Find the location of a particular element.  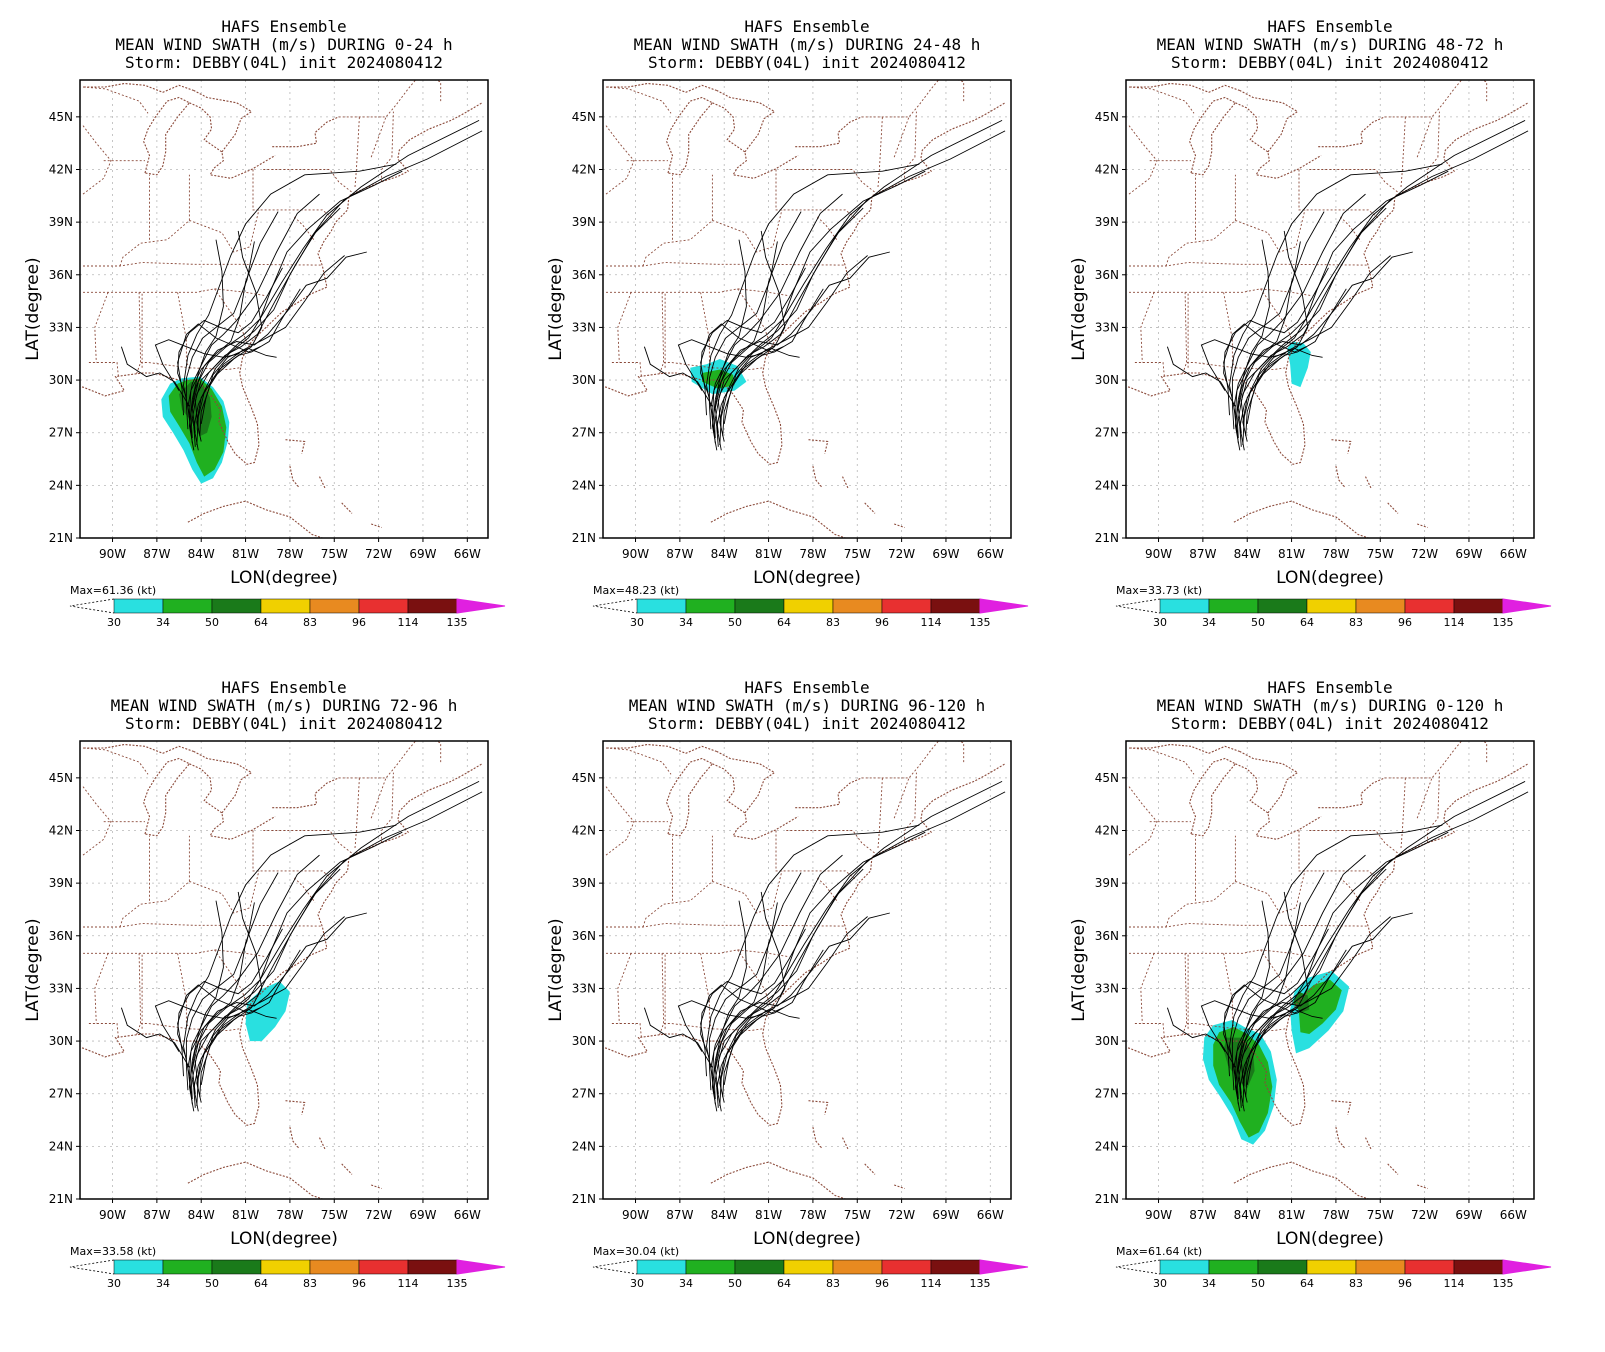

swath-title: MEAN WIND SWATH (m/s) DURING 96-120 h is located at coordinates (807, 705).